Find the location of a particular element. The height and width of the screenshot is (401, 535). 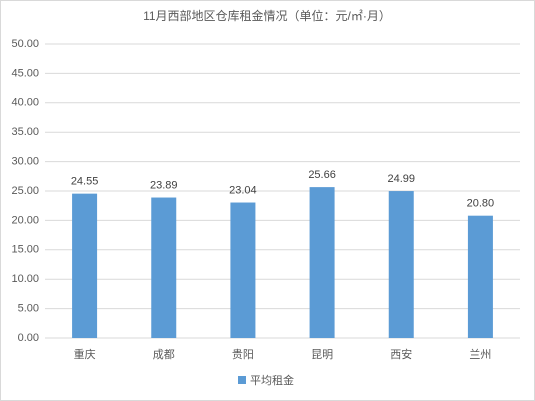

y-tick-label: 30.00 is located at coordinates (25, 162).